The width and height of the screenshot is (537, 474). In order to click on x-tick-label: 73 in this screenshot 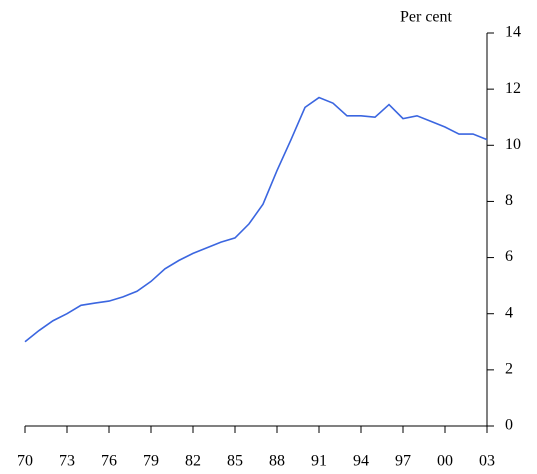, I will do `click(67, 461)`.